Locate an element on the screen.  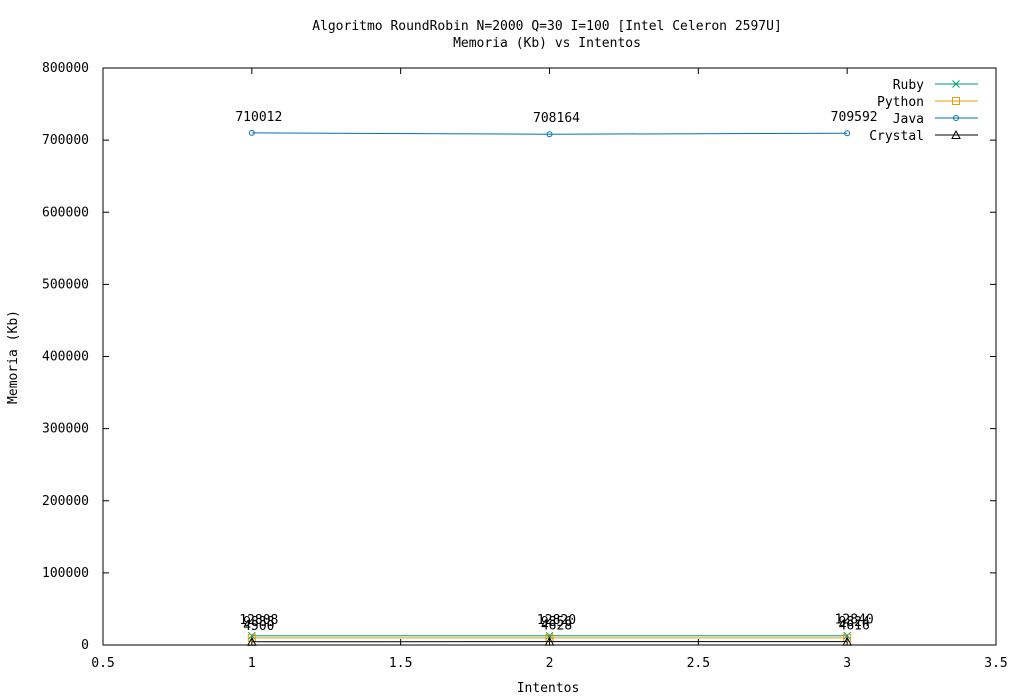
series-line is located at coordinates (549, 133).